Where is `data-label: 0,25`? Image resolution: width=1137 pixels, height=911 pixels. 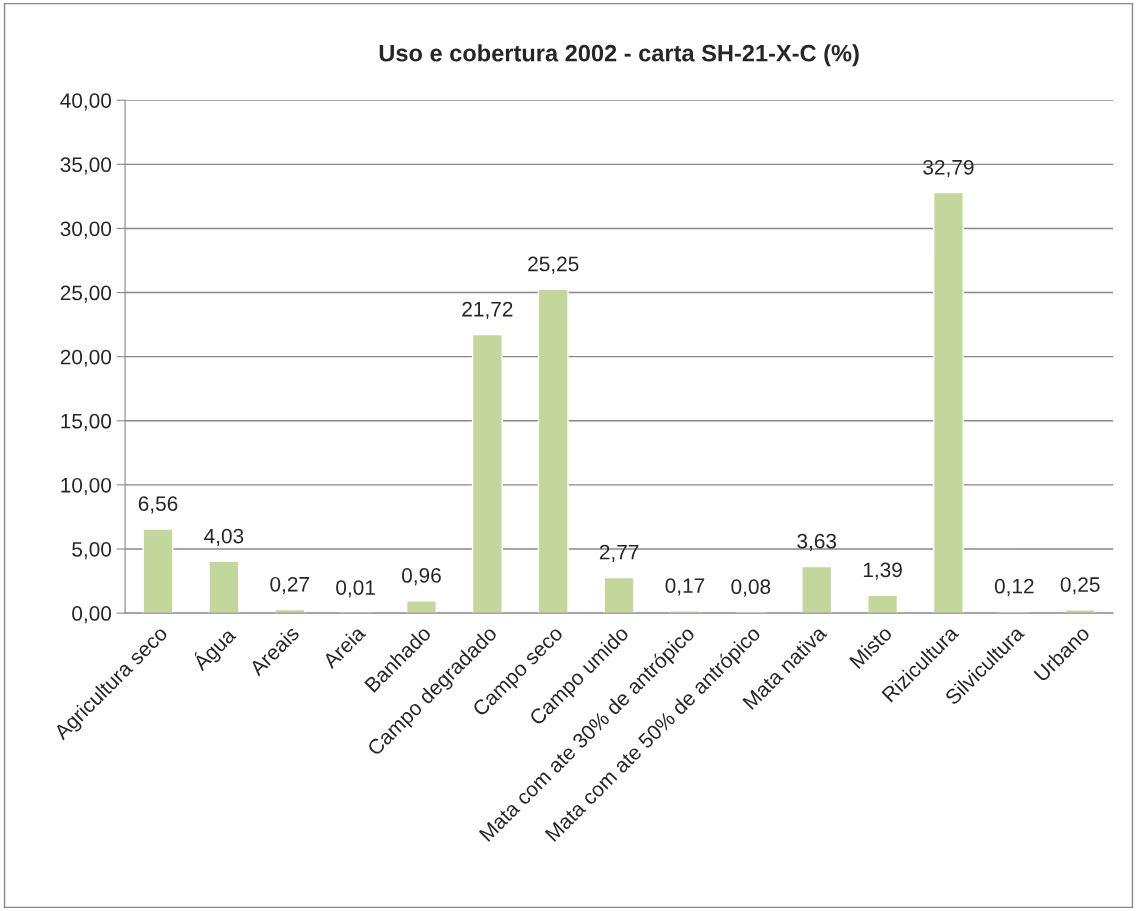
data-label: 0,25 is located at coordinates (1080, 586).